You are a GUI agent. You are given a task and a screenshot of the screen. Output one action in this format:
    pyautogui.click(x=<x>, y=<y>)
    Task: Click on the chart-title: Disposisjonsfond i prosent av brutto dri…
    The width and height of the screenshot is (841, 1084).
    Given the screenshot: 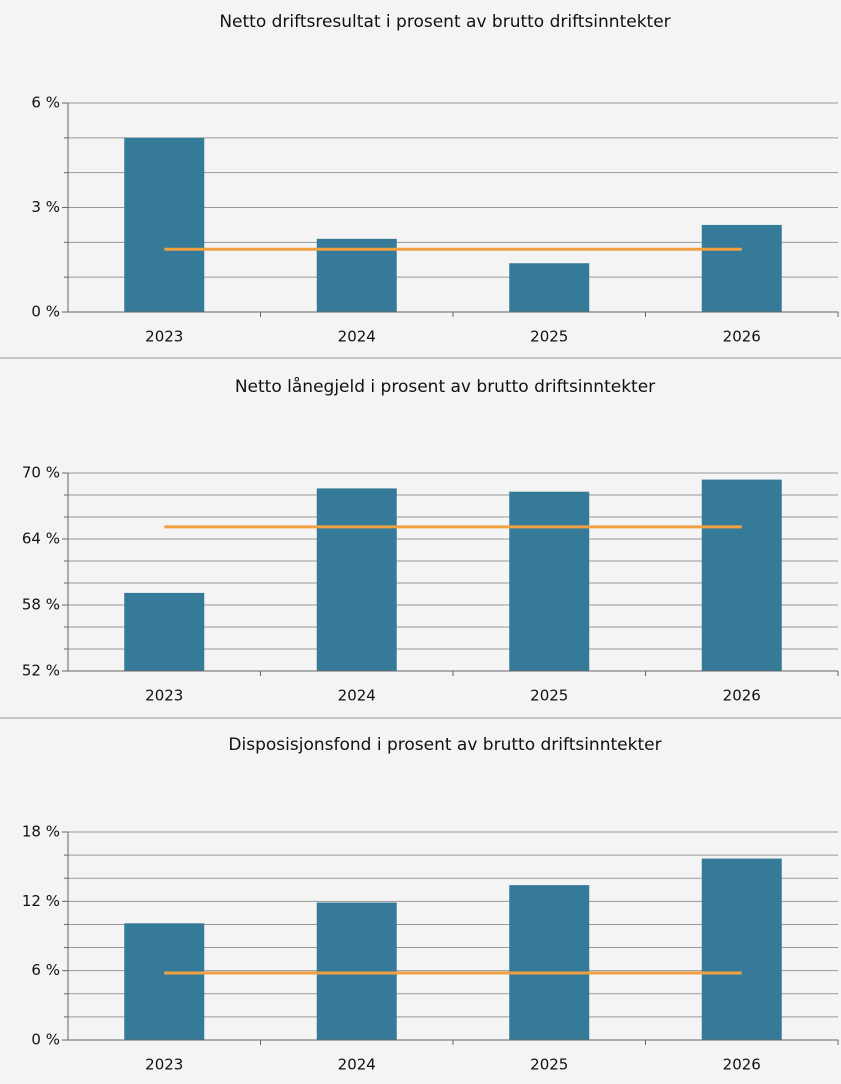 What is the action you would take?
    pyautogui.click(x=444, y=745)
    